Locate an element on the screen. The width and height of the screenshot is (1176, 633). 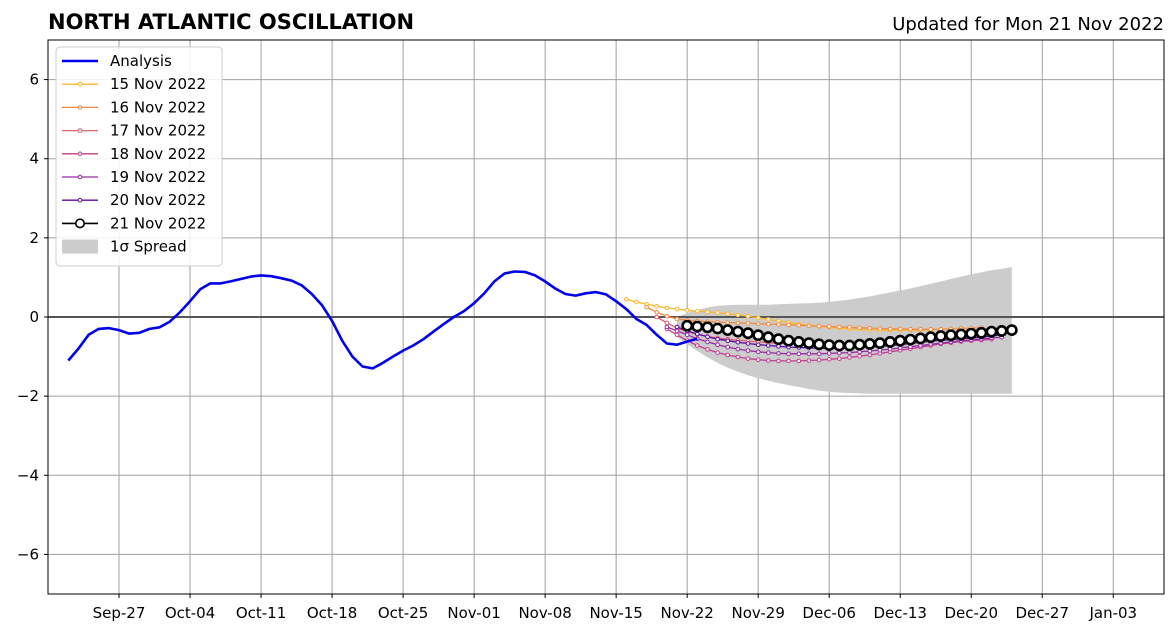
y-tick-label: 0 is located at coordinates (34, 317).